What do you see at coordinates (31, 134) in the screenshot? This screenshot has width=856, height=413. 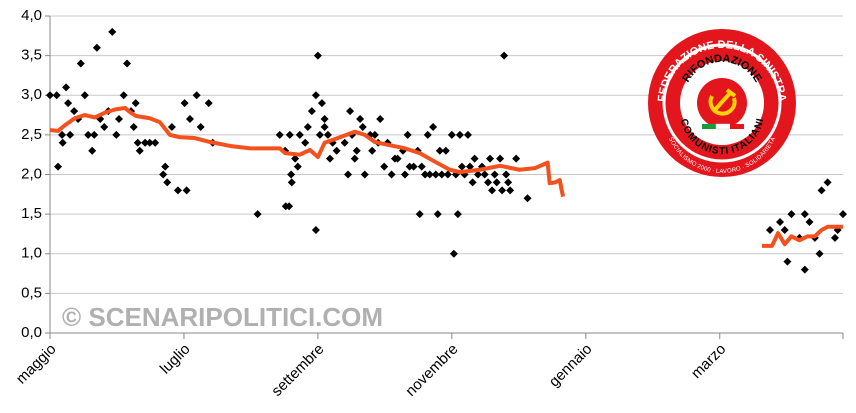 I see `y-tick-label: 2,5` at bounding box center [31, 134].